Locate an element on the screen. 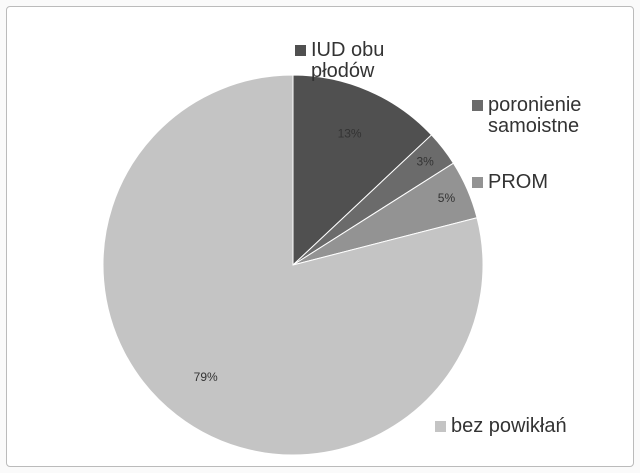  legend-item: IUD obu płodów is located at coordinates (368, 61).